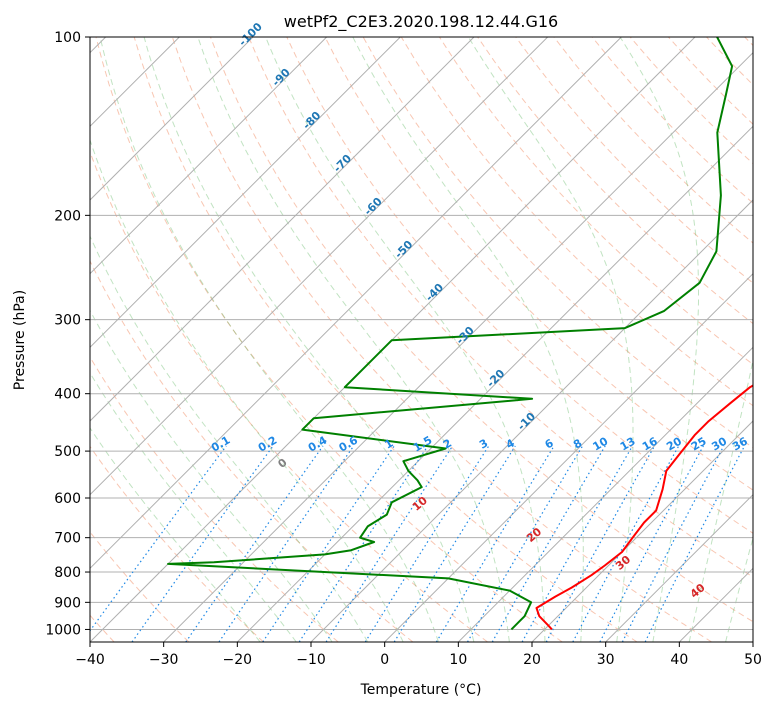 The width and height of the screenshot is (775, 708). Describe the element at coordinates (698, 591) in the screenshot. I see `moist-adiabat-label: 40` at that location.